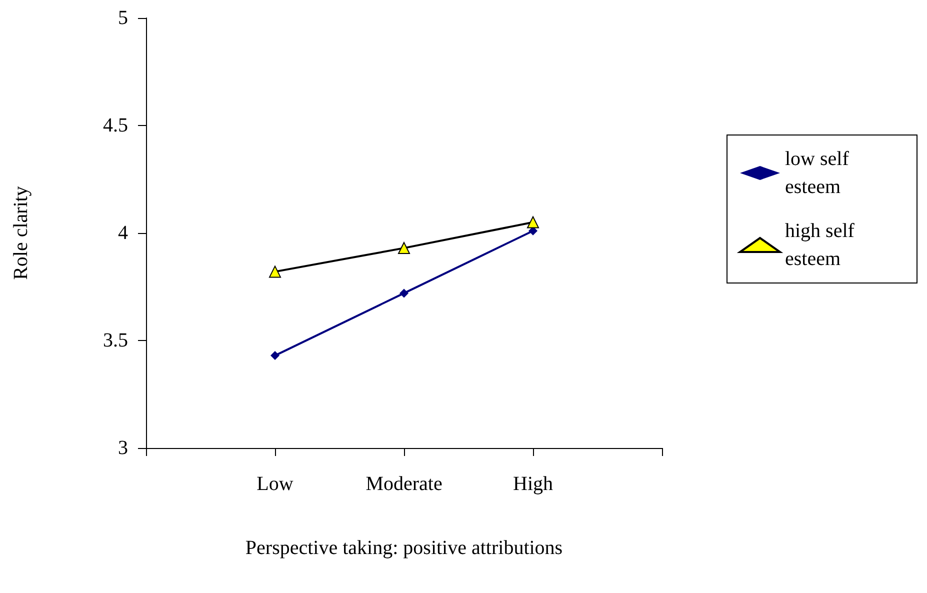 The width and height of the screenshot is (927, 593). I want to click on y-tick-label: 4.5, so click(115, 125).